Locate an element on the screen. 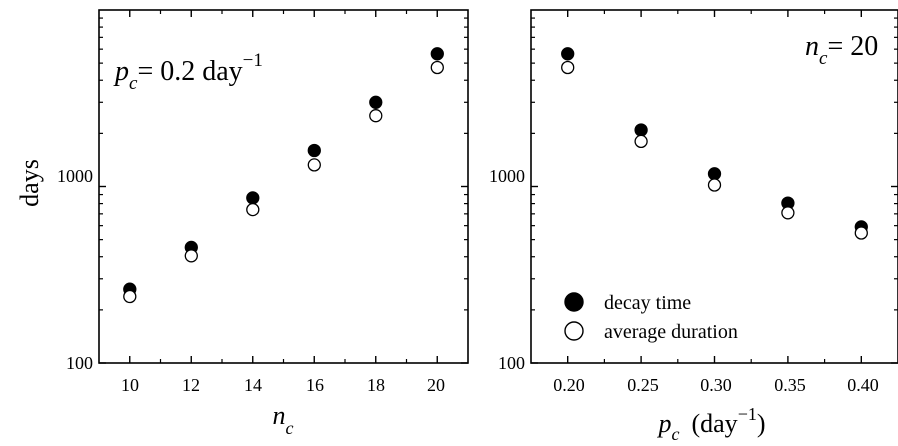  right-annotation: nc= 20 is located at coordinates (841, 50).